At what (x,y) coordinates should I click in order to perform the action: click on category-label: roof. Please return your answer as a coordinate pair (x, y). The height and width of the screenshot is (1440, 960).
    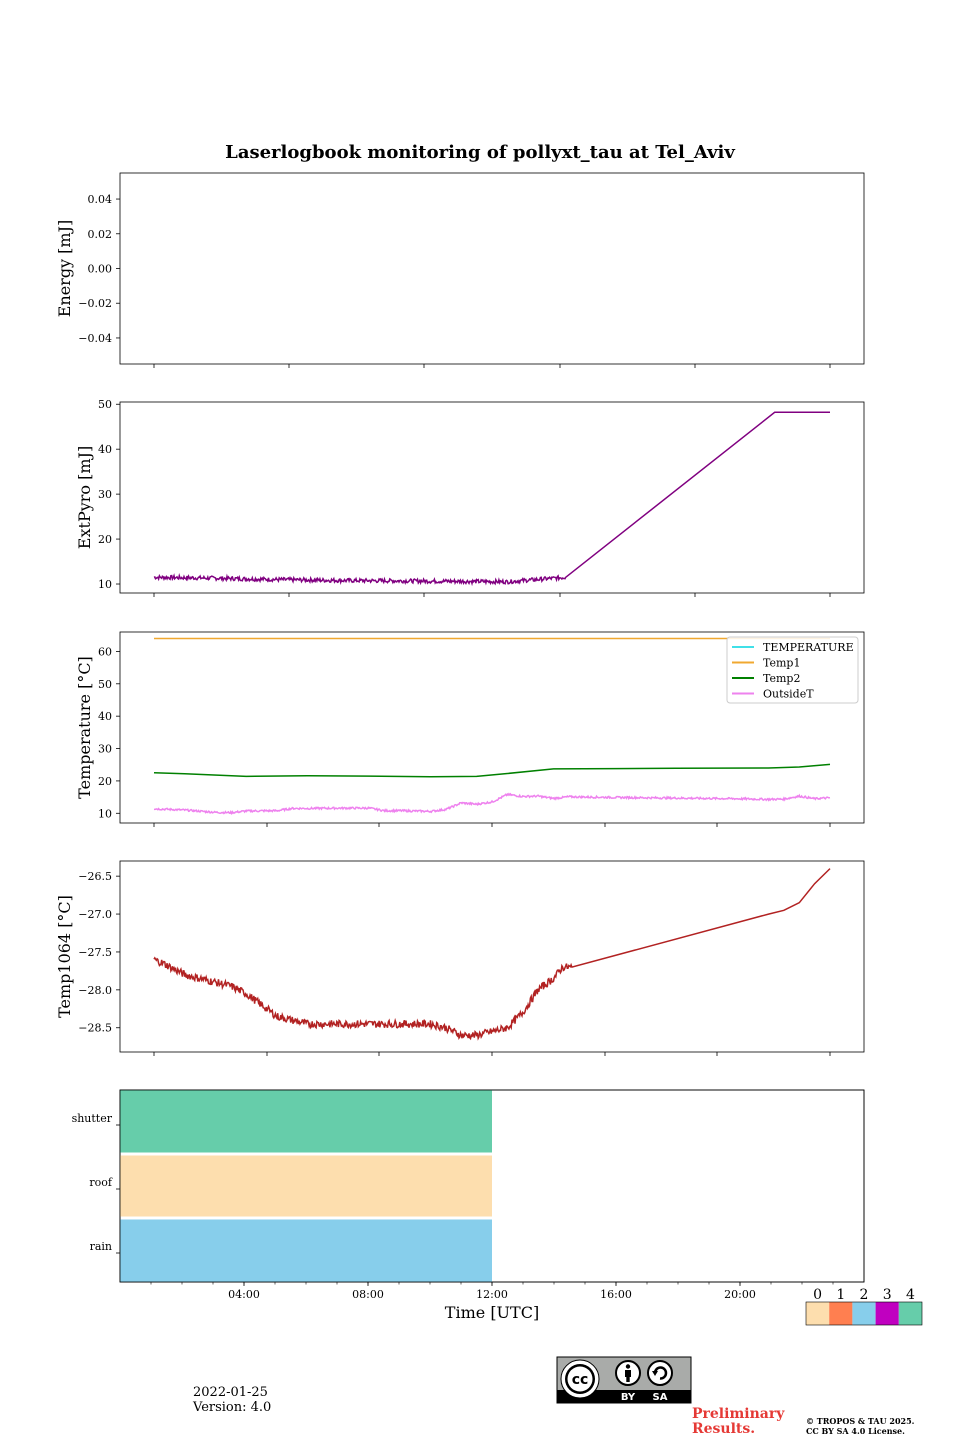
    Looking at the image, I should click on (101, 1182).